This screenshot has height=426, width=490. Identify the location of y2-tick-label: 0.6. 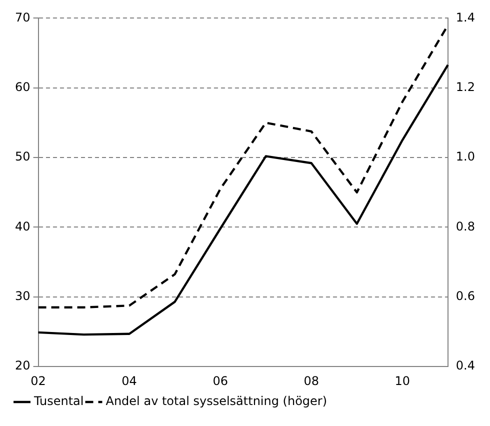
(466, 296).